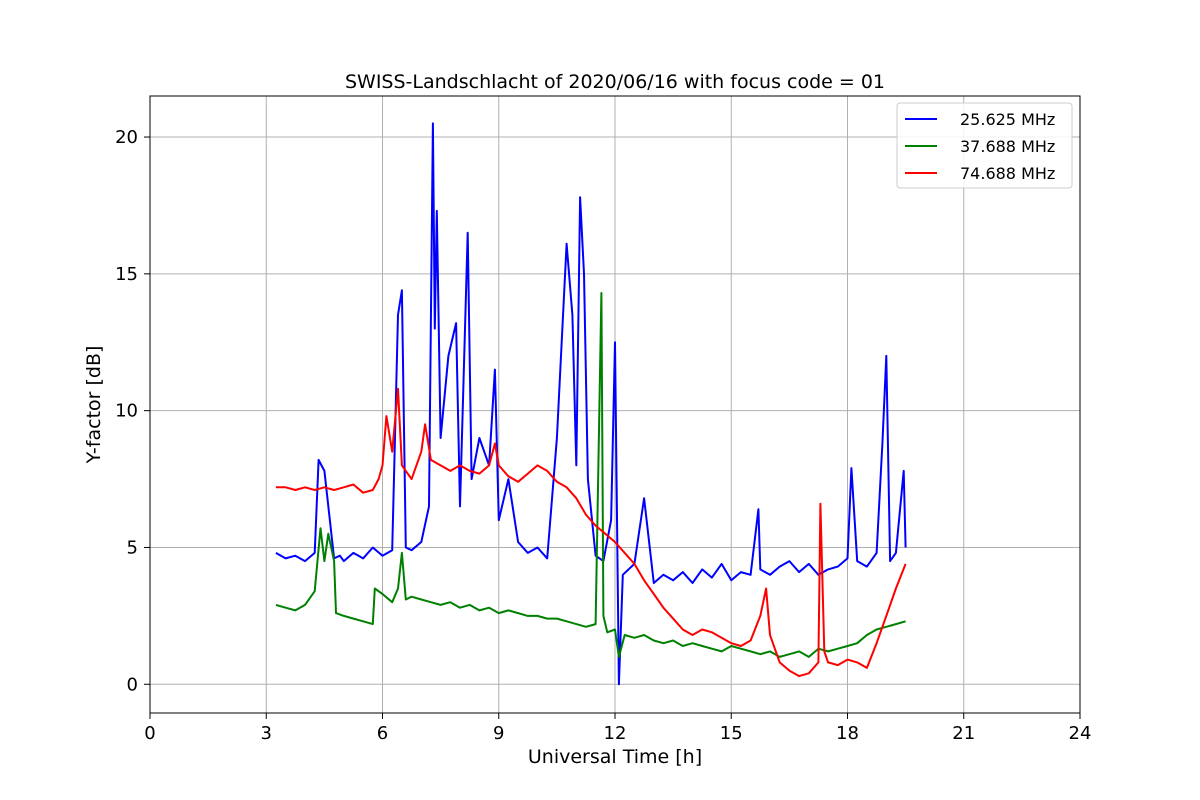 The width and height of the screenshot is (1200, 800). What do you see at coordinates (126, 274) in the screenshot?
I see `y-tick-label: 15` at bounding box center [126, 274].